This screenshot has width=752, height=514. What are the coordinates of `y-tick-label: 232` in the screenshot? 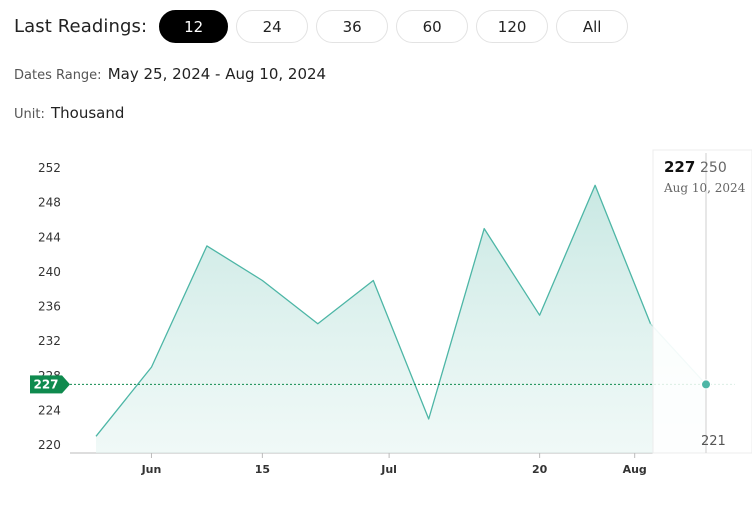 It's located at (49, 341).